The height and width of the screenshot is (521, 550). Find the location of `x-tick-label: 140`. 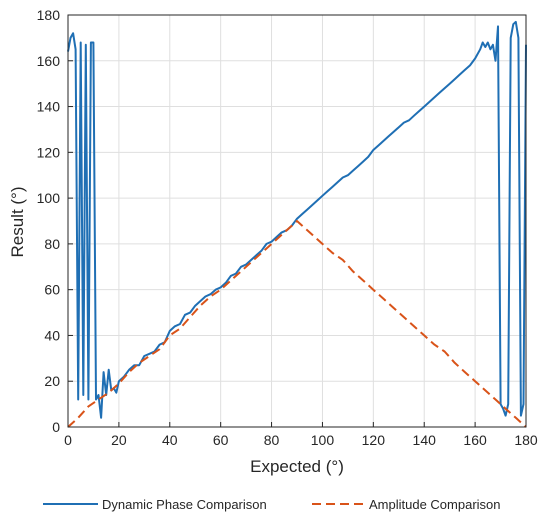

x-tick-label: 140 is located at coordinates (425, 440).